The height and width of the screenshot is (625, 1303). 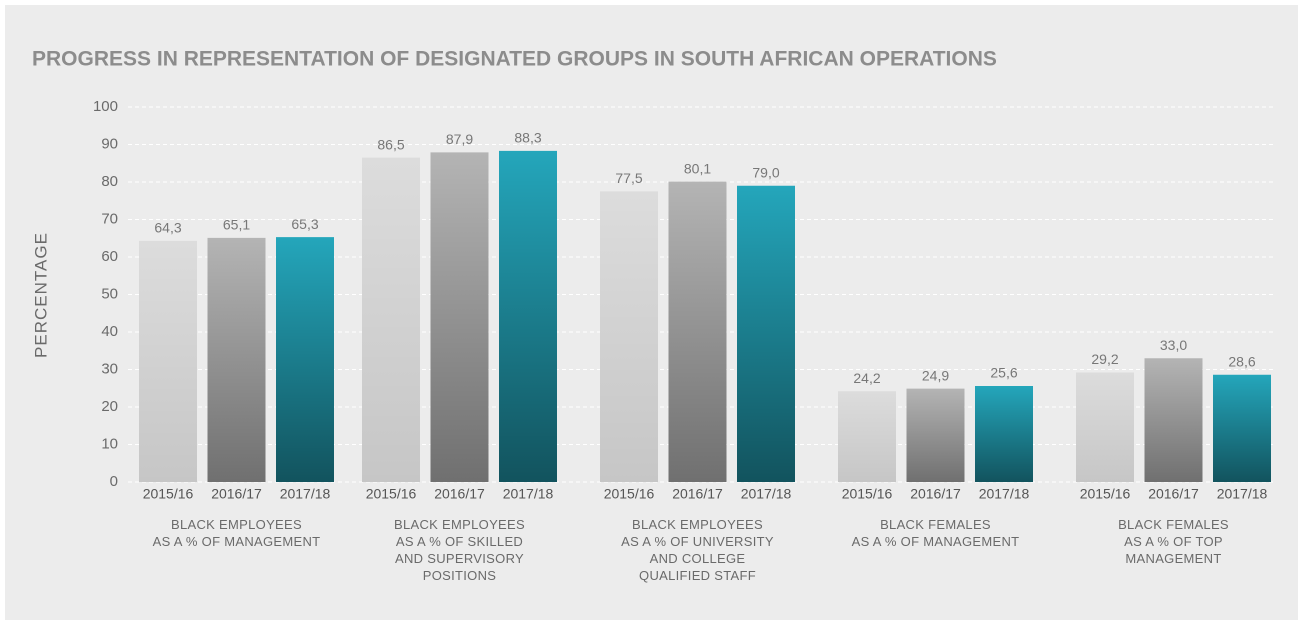 What do you see at coordinates (935, 533) in the screenshot?
I see `category-label: BLACK FEMALES AS A % OF MANAGEMENT` at bounding box center [935, 533].